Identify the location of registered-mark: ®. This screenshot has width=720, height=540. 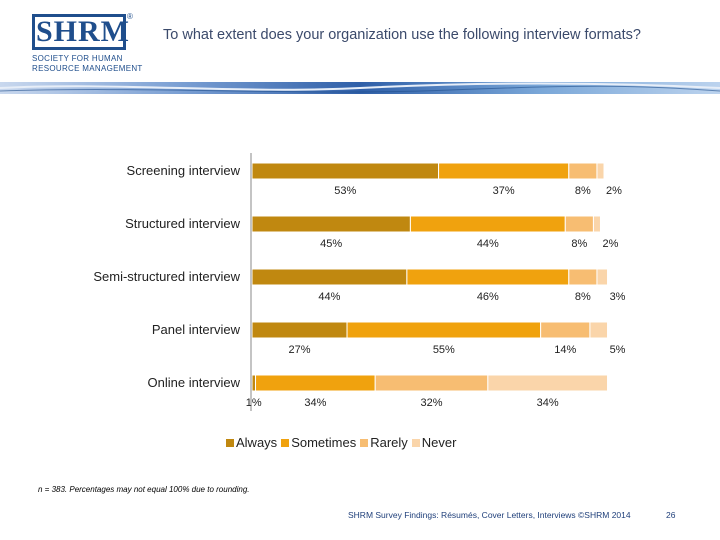
(130, 16).